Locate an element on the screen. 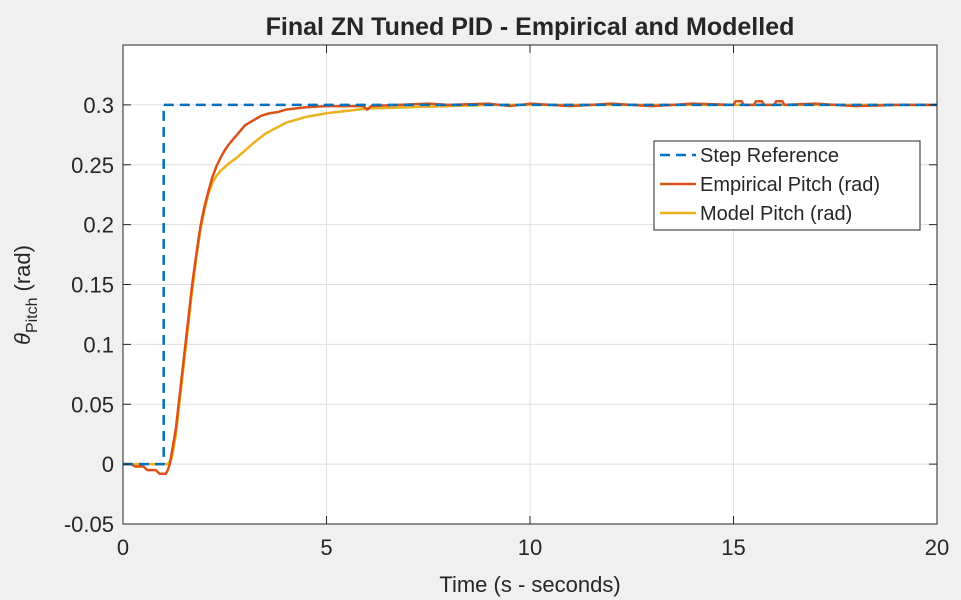  x-tick-label: 10 is located at coordinates (530, 547).